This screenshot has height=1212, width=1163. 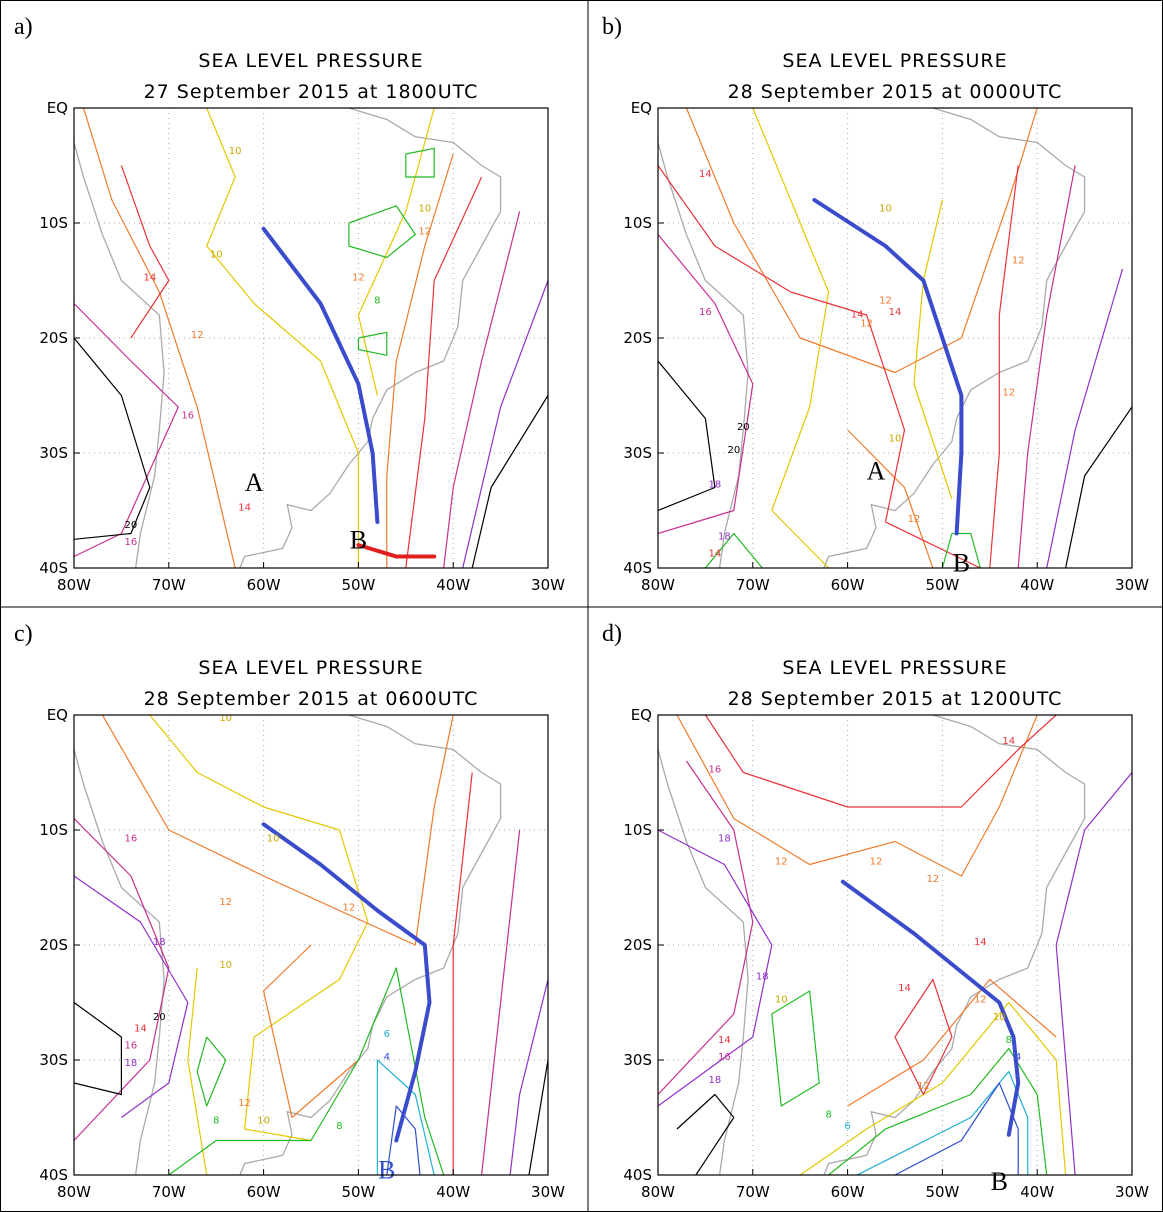 What do you see at coordinates (396, 551) in the screenshot?
I see `front-line` at bounding box center [396, 551].